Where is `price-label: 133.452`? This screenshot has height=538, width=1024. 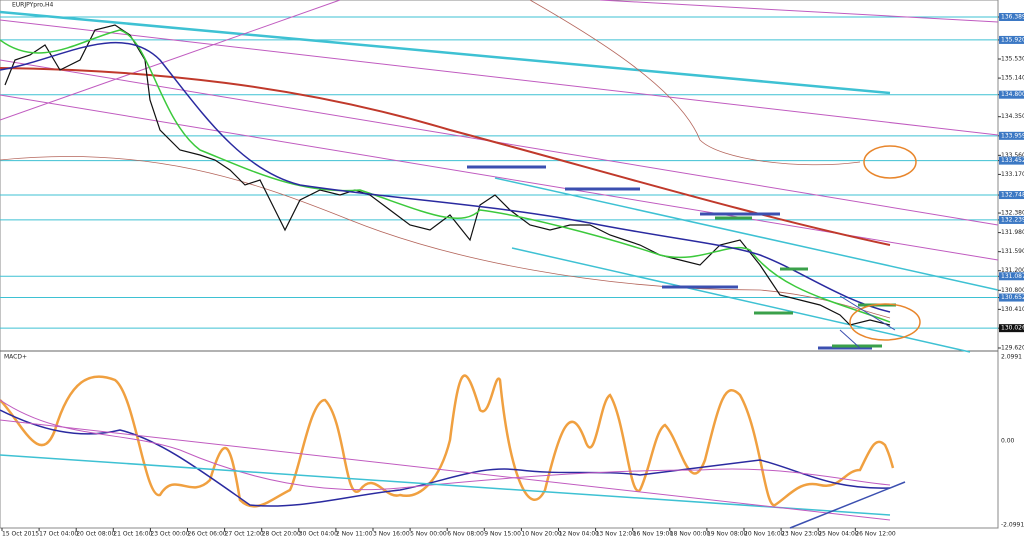 price-label: 133.452 is located at coordinates (1012, 160).